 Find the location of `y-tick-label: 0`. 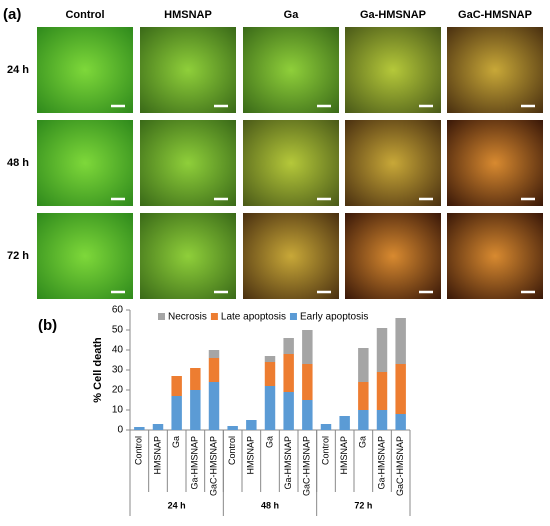

y-tick-label: 0 is located at coordinates (120, 430).